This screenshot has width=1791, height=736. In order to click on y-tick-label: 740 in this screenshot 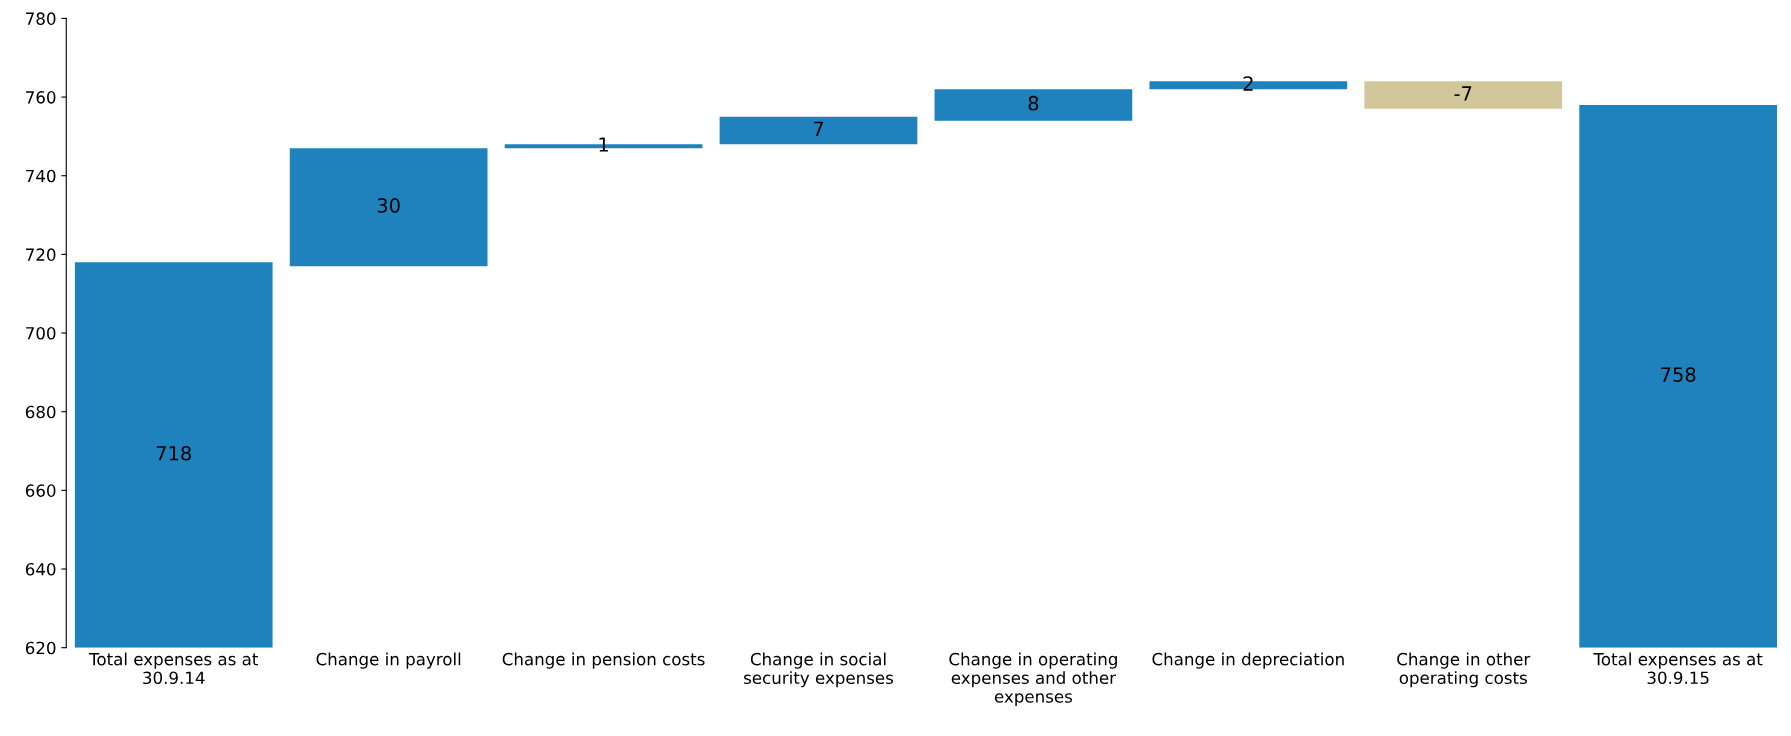, I will do `click(41, 176)`.